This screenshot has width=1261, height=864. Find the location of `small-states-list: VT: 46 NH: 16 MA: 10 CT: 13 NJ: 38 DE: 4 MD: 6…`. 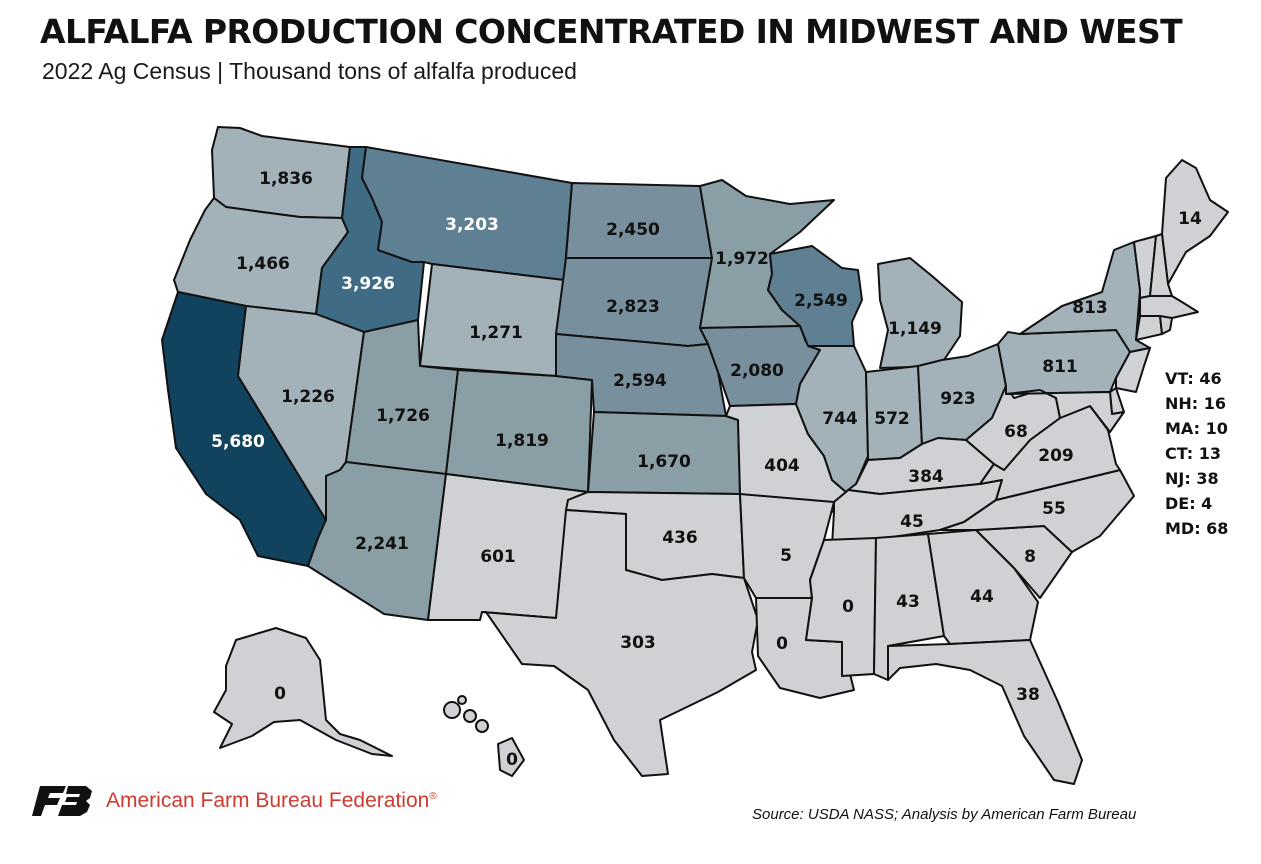

small-states-list: VT: 46 NH: 16 MA: 10 CT: 13 NJ: 38 DE: 4 MD: 6… is located at coordinates (1196, 453).